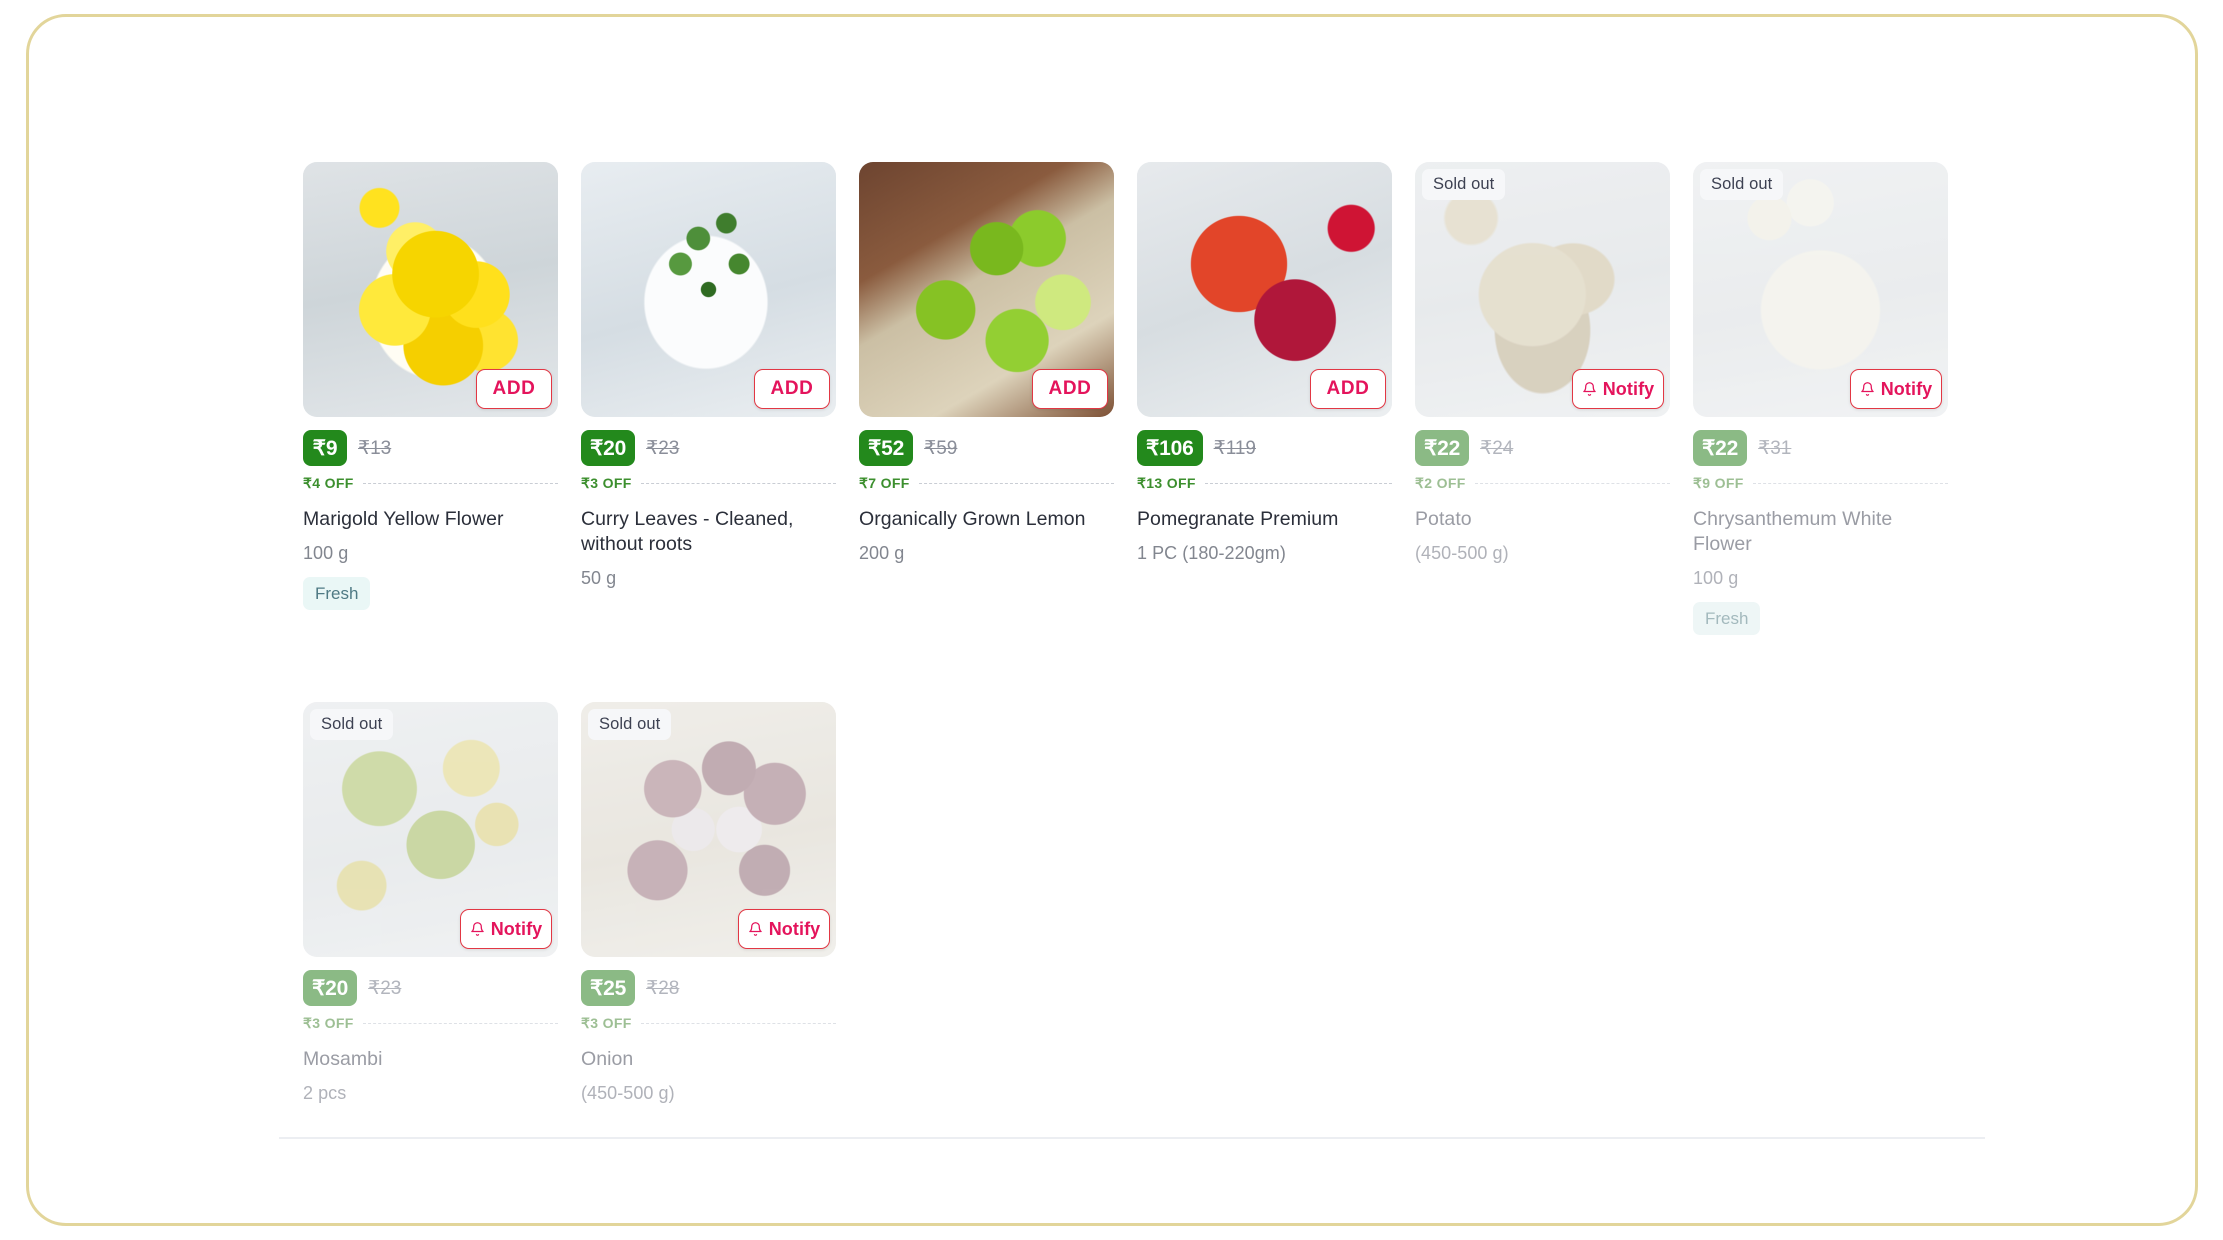 The width and height of the screenshot is (2223, 1240). I want to click on discount-row: ₹13 OFF, so click(1264, 483).